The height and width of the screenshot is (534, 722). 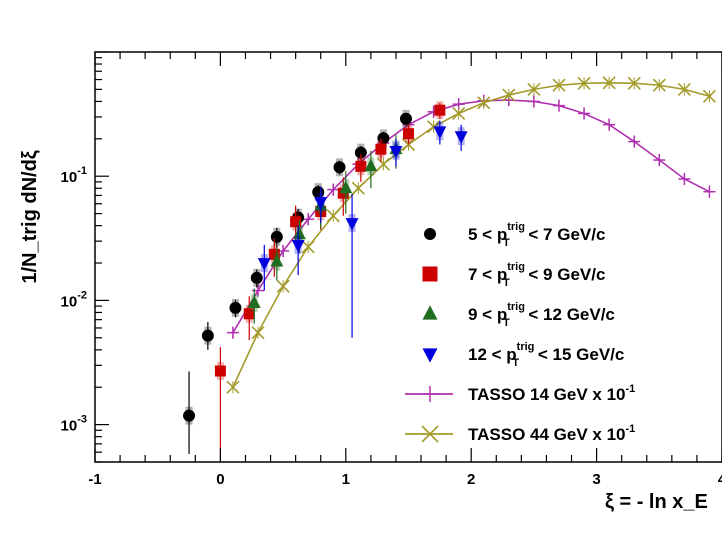 I want to click on y-axis-title: 1/N_trig dN/dξ, so click(x=30, y=216).